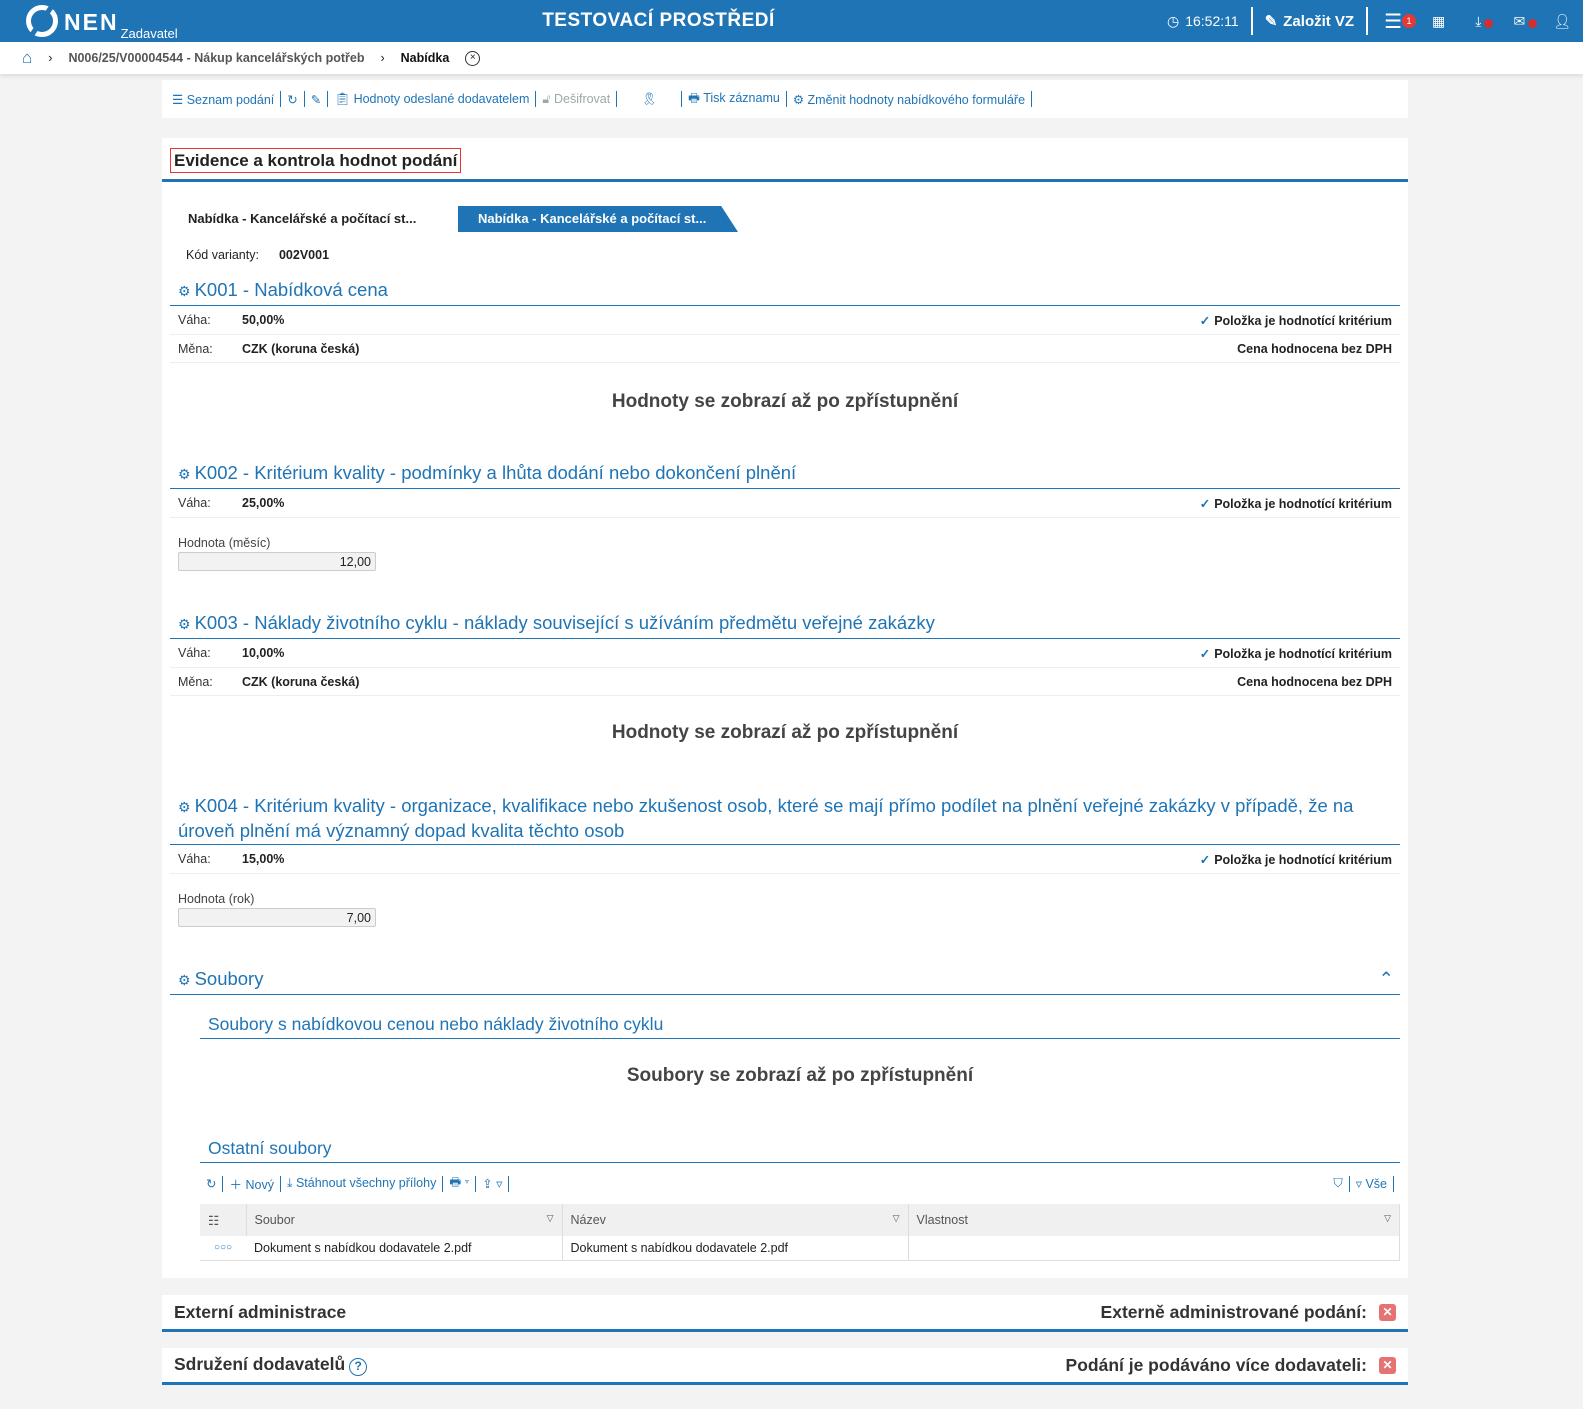  Describe the element at coordinates (735, 1248) in the screenshot. I see `name-cell: Dokument s nabídkou dodavatele 2.pdf` at that location.